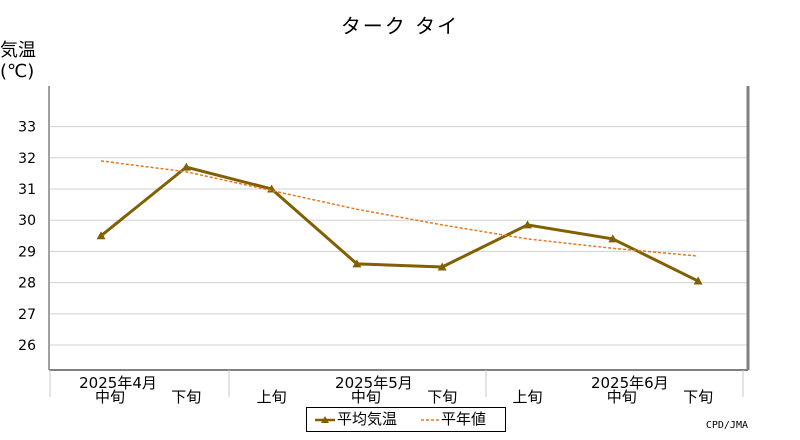  What do you see at coordinates (18, 50) in the screenshot?
I see `y-axis-label: 気温` at bounding box center [18, 50].